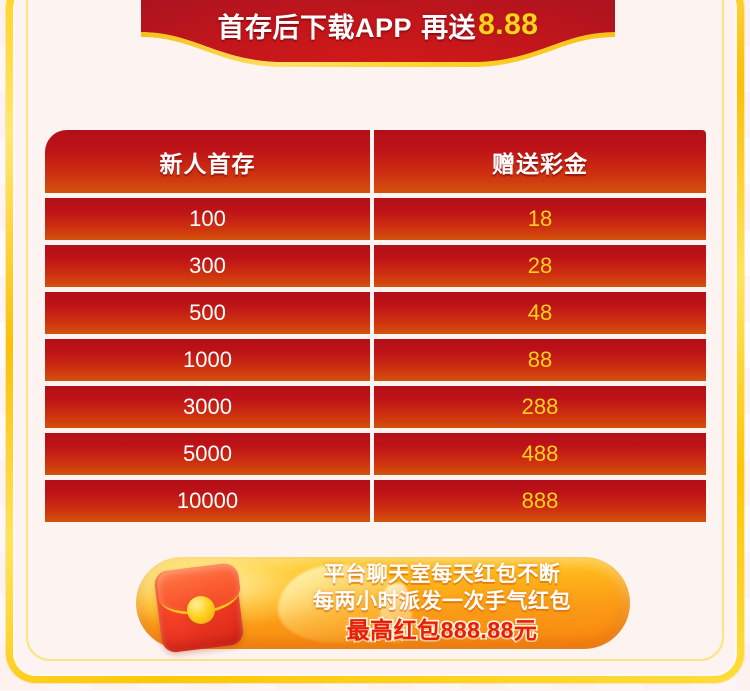 Image resolution: width=750 pixels, height=691 pixels. I want to click on bottom-banner-line-2: 每两小时派发一次手气红包, so click(442, 601).